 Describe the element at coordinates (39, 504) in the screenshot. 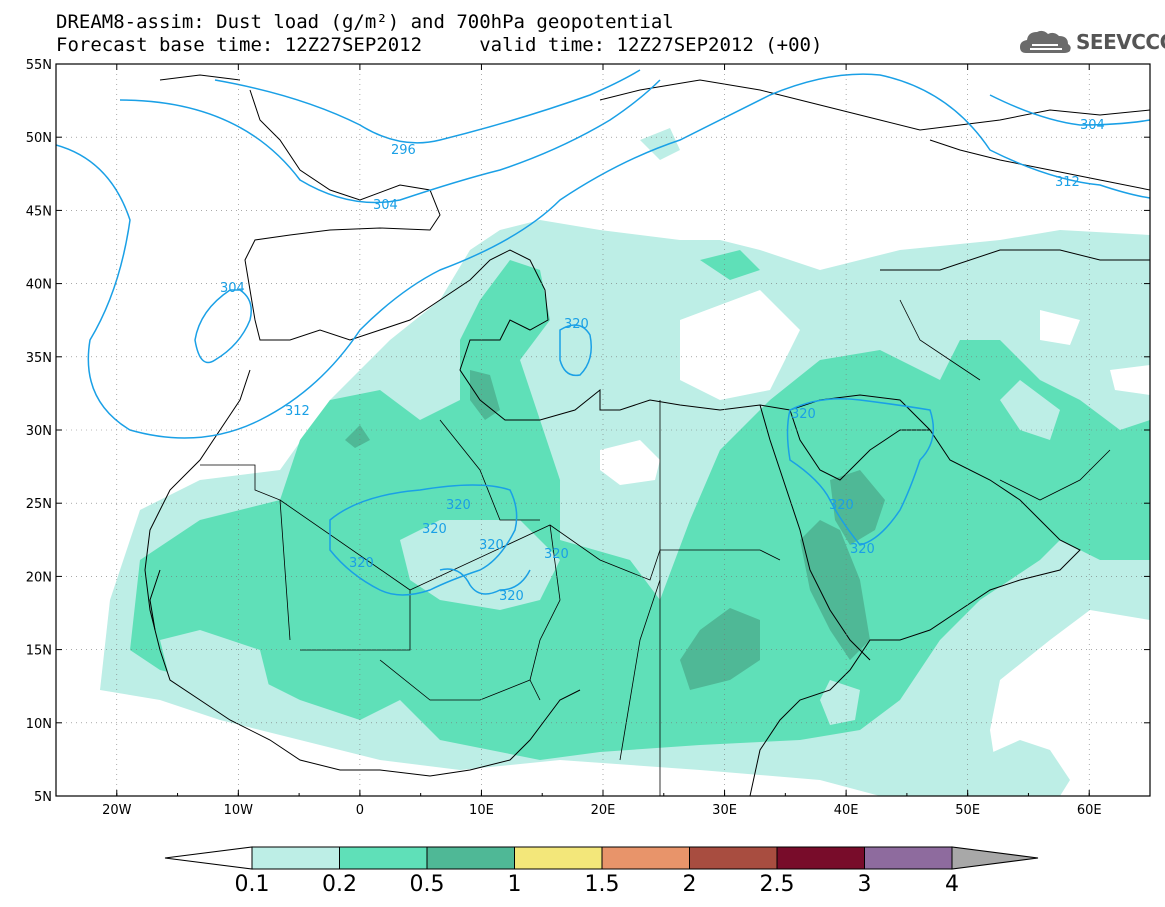

I see `lat-label: 25N` at that location.